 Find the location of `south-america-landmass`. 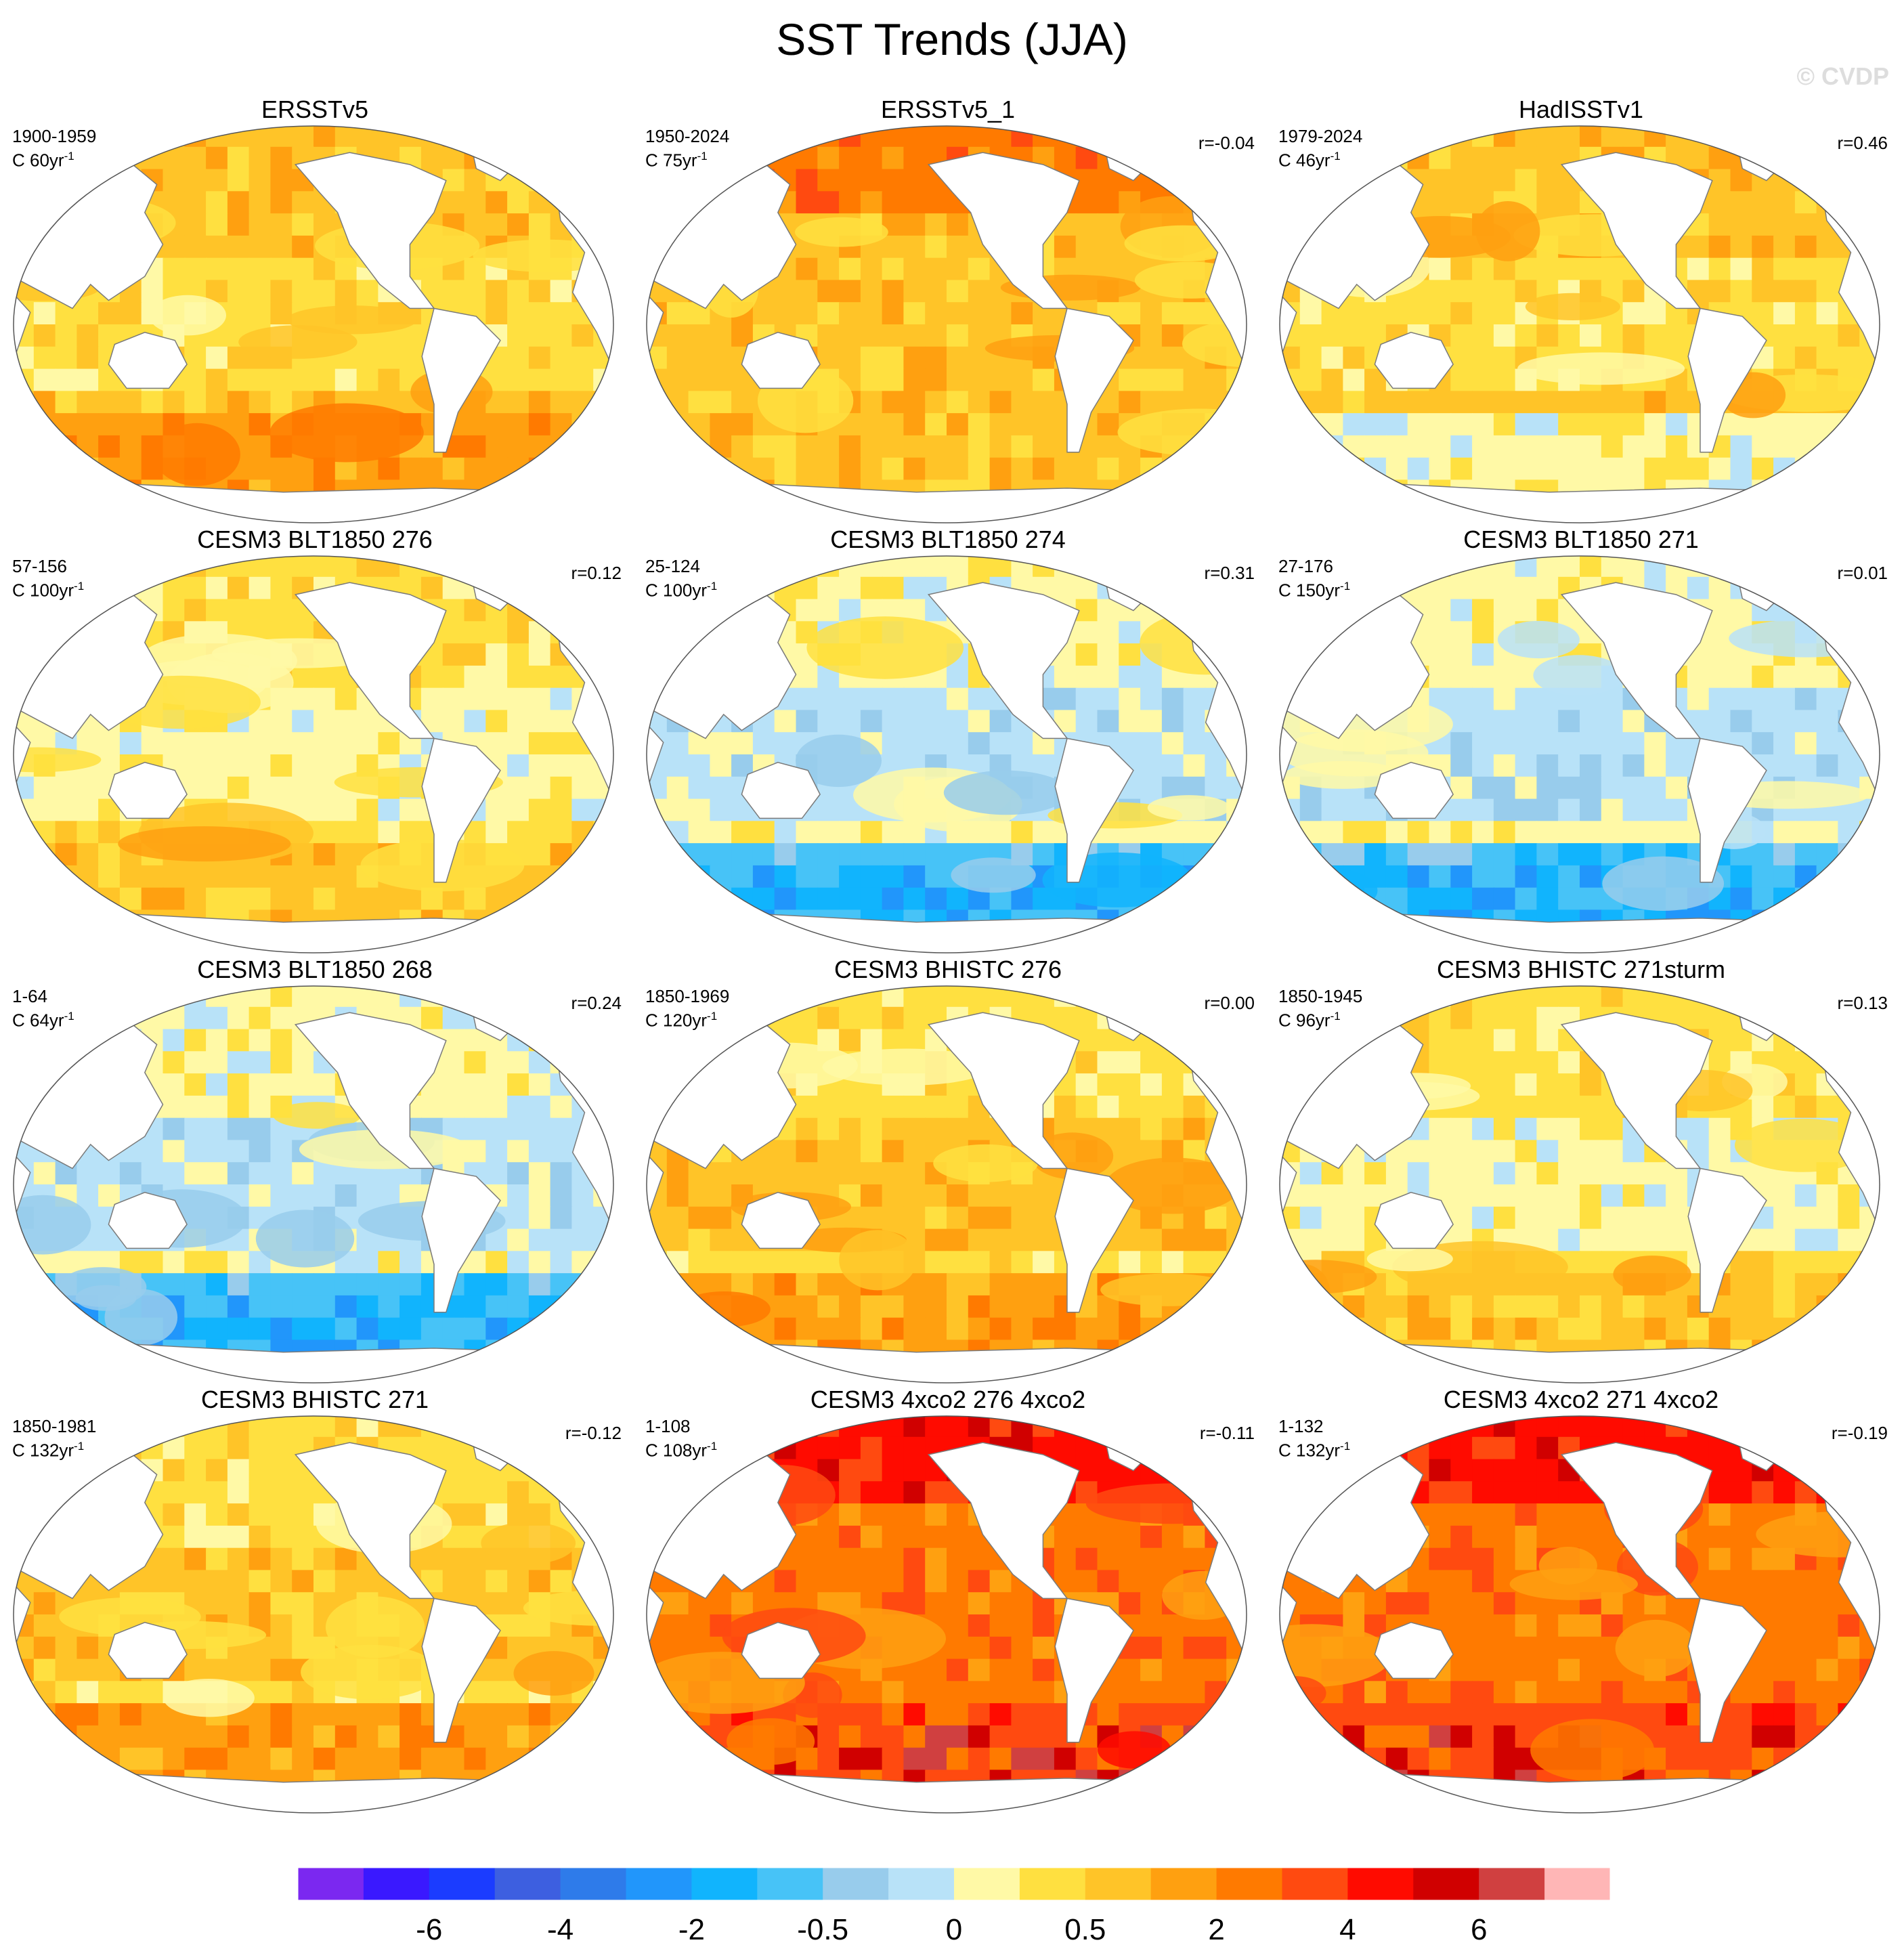

south-america-landmass is located at coordinates (1094, 1240).